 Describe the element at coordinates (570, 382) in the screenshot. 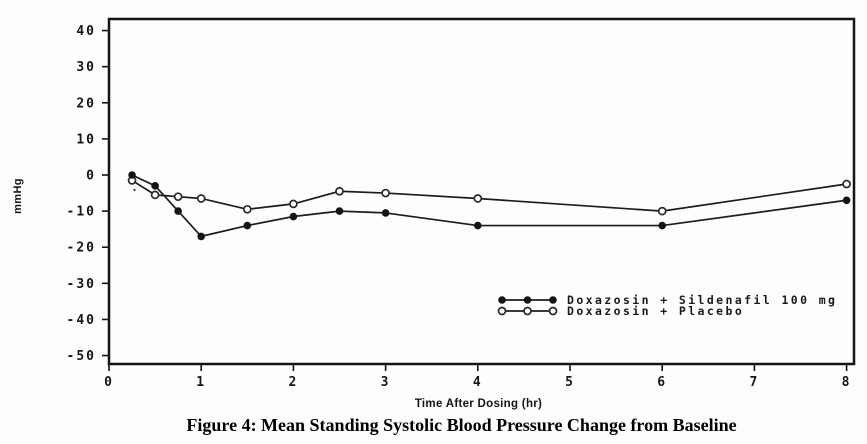

I see `x-tick-label: 5` at that location.